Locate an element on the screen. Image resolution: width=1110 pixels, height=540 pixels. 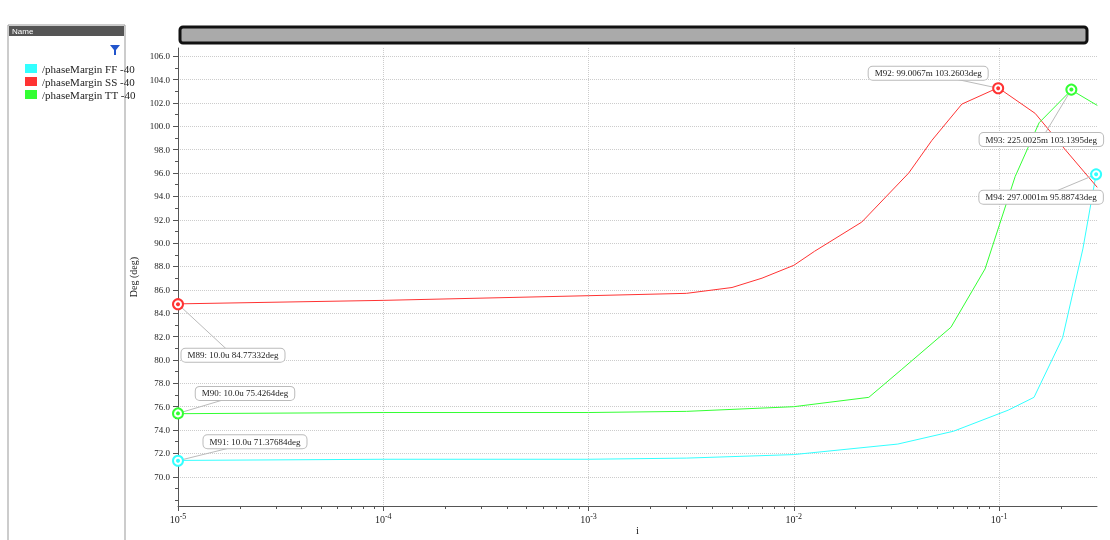
annotation: M91: 10.0u 71.37684deg is located at coordinates (255, 441).